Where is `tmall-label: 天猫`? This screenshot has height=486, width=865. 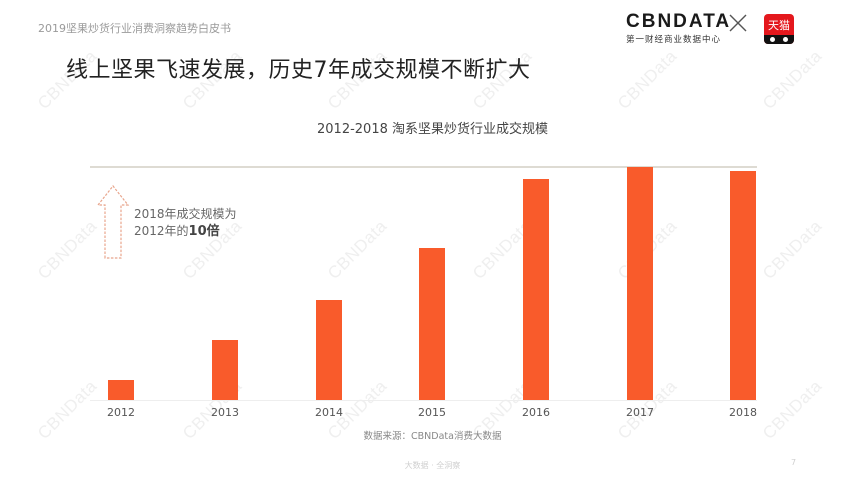
tmall-label: 天猫 is located at coordinates (779, 25).